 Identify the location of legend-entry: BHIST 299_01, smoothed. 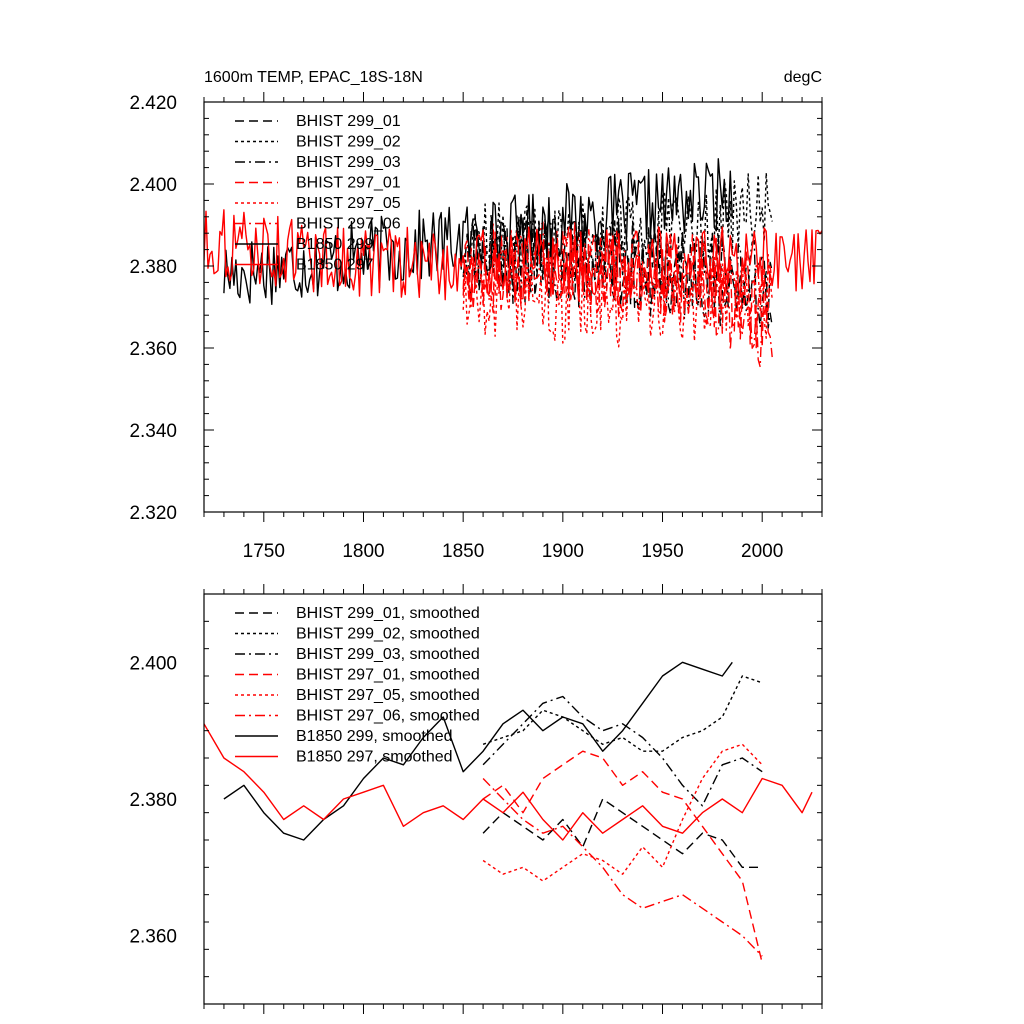
(357, 613).